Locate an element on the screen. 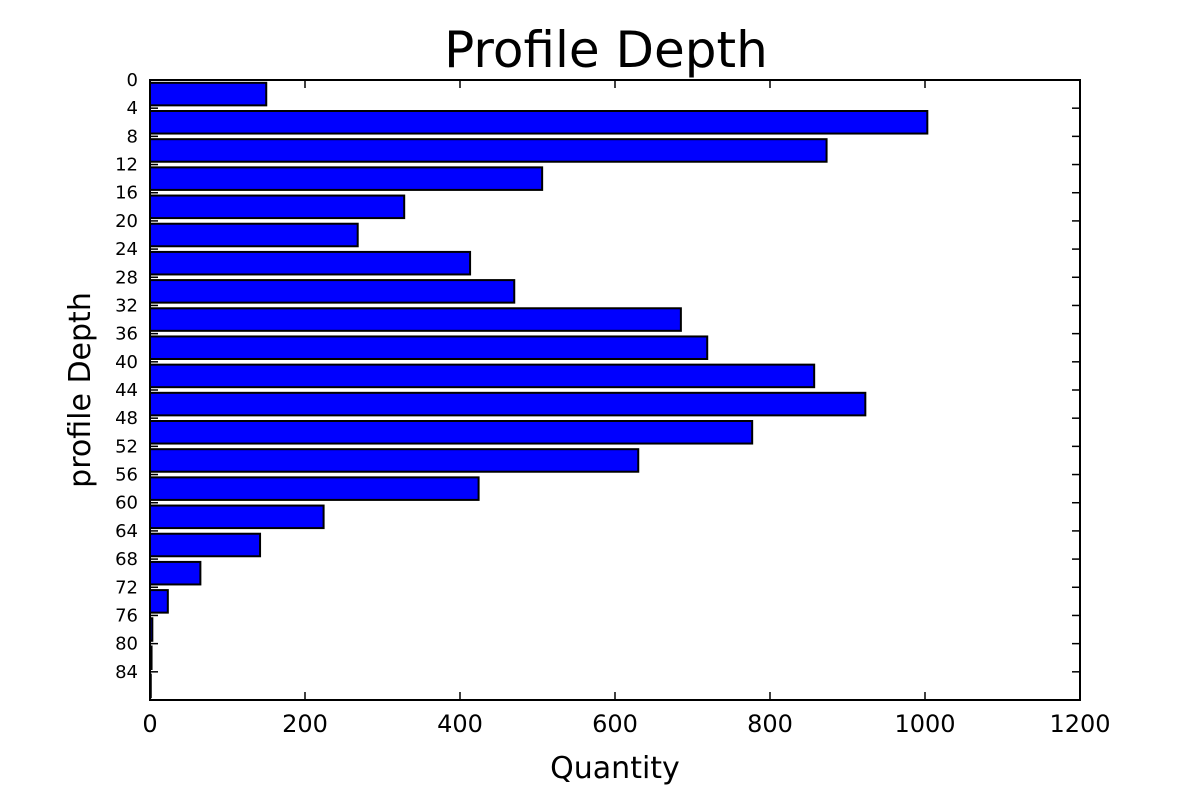 This screenshot has width=1200, height=800. y-tick-label: 64 is located at coordinates (126, 531).